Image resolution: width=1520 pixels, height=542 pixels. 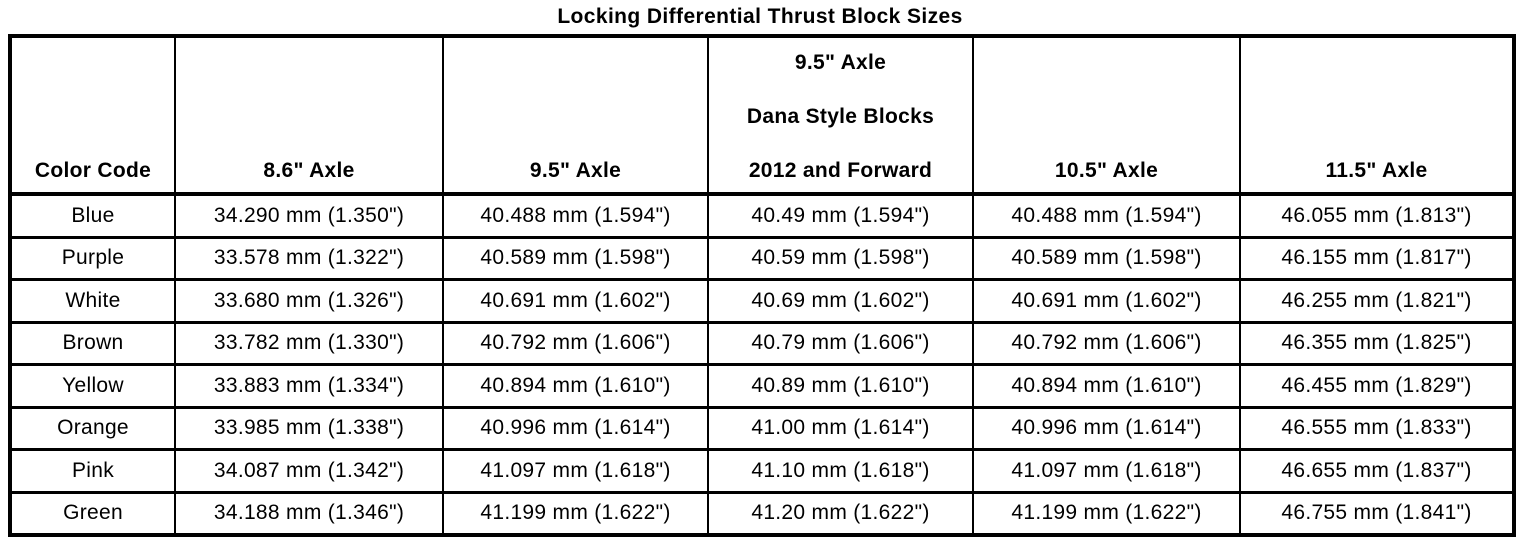 I want to click on page-title: Locking Differential Thrust Block Sizes, so click(x=760, y=16).